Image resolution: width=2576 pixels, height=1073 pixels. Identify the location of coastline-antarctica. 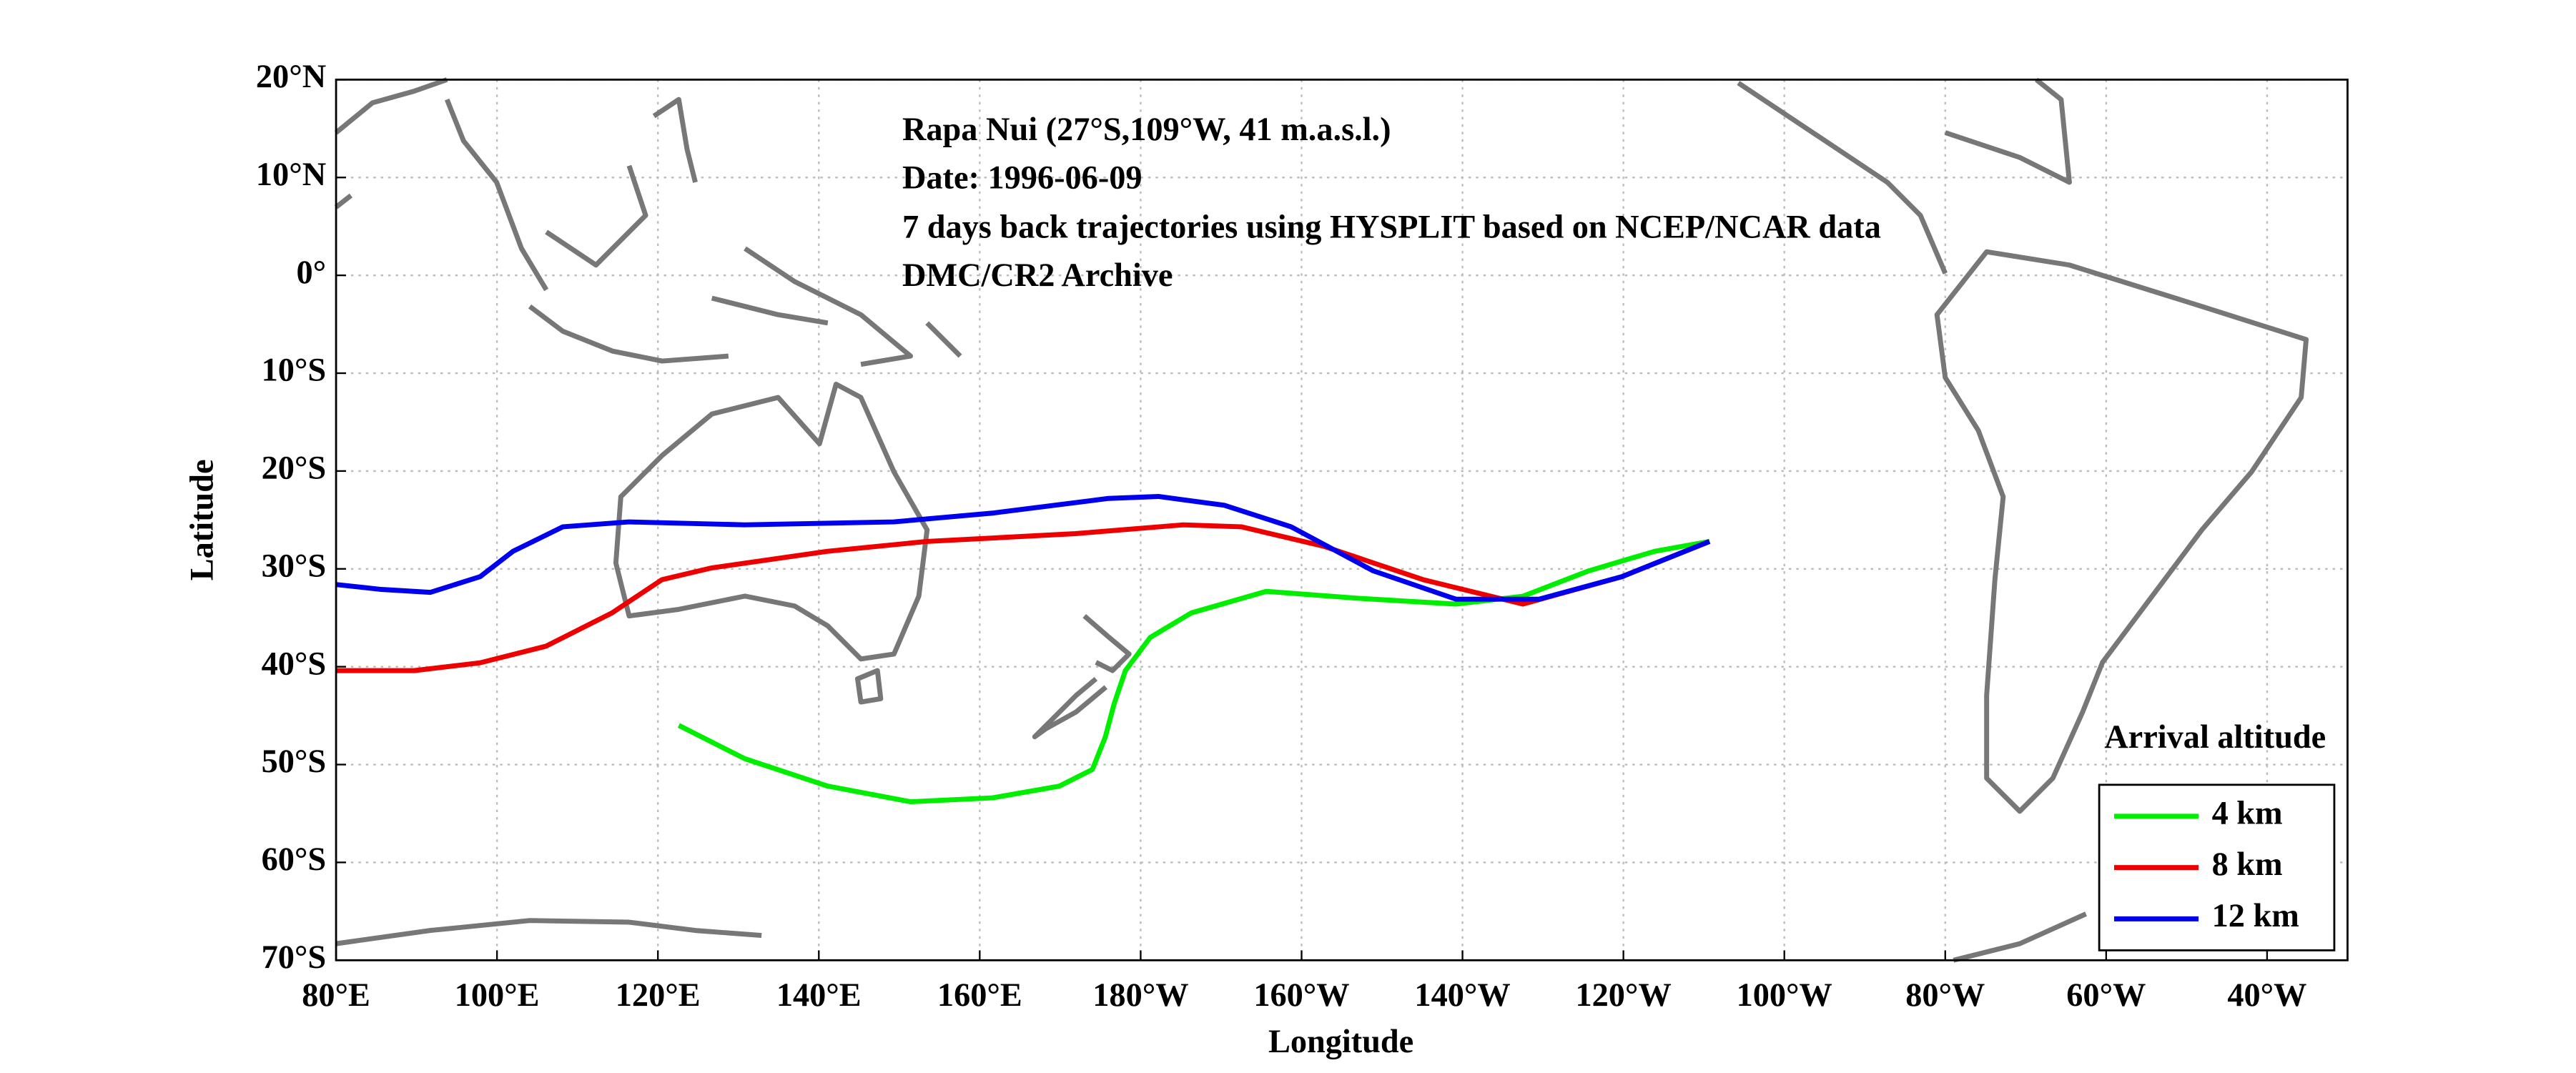
(1211, 937).